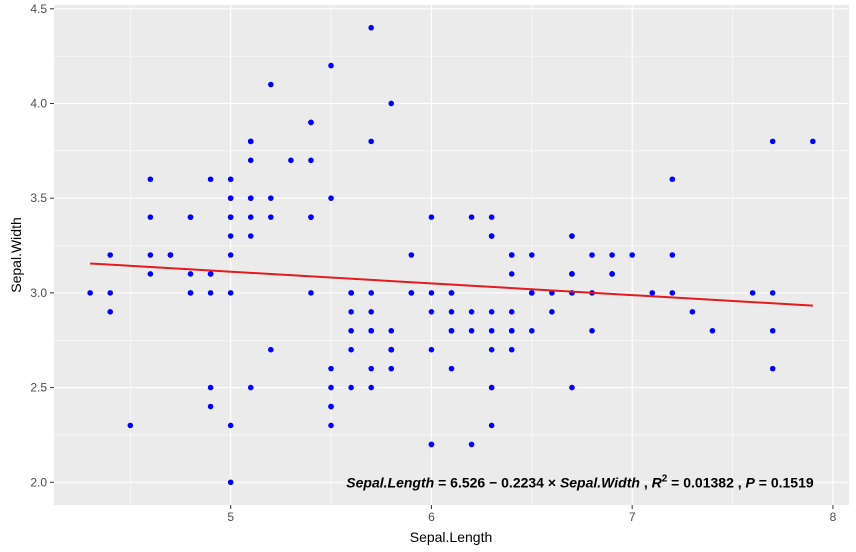  What do you see at coordinates (632, 517) in the screenshot?
I see `x-tick-label: 7` at bounding box center [632, 517].